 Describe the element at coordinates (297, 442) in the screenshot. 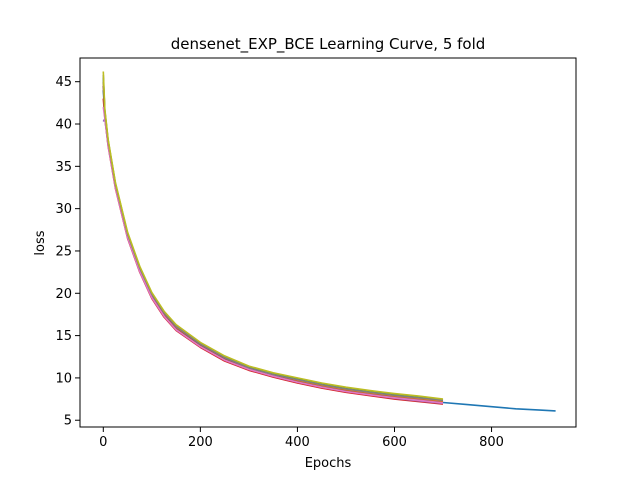

I see `x-tick-label: 400` at that location.